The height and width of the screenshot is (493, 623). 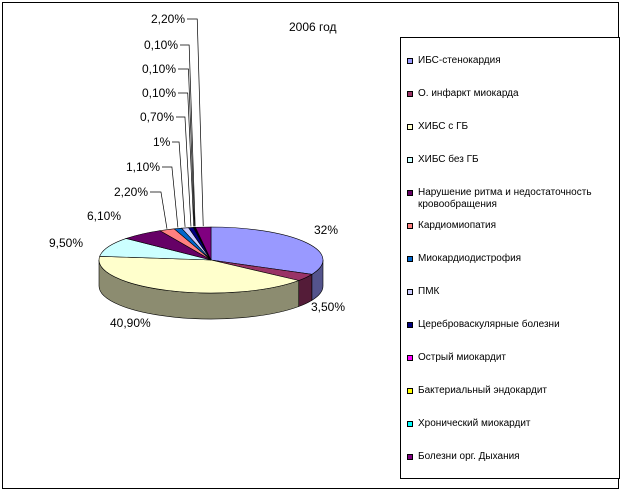 What do you see at coordinates (459, 60) in the screenshot?
I see `legend-label: ИБС-стенокардия` at bounding box center [459, 60].